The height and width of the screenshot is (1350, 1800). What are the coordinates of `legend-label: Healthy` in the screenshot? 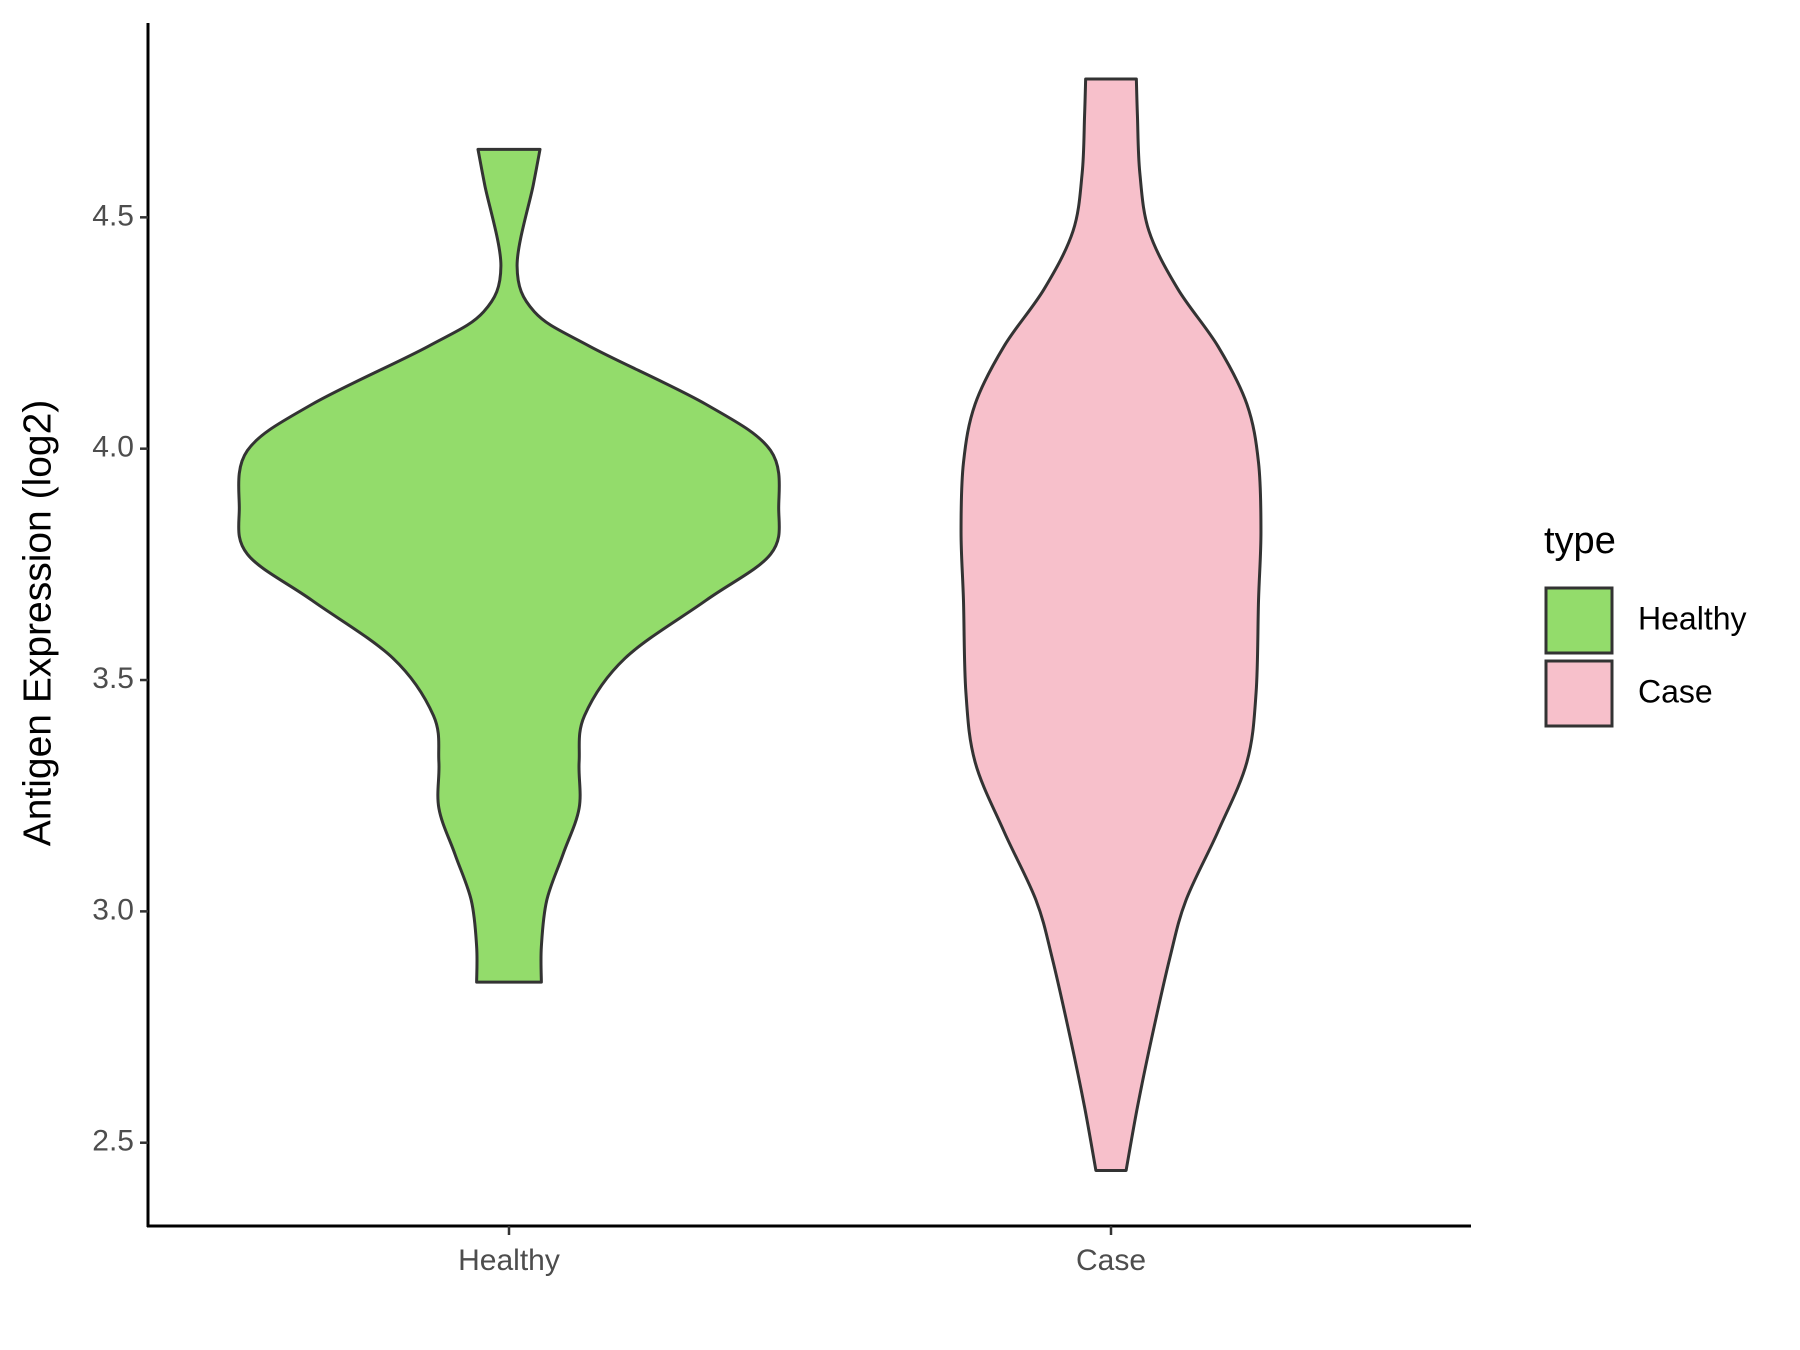 It's located at (1692, 618).